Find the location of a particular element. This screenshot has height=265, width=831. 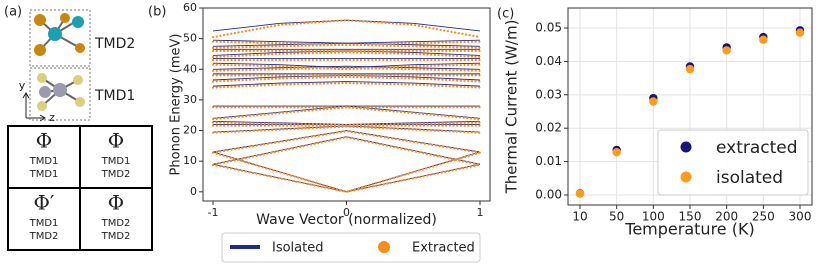

x-tick-label: 10 is located at coordinates (579, 217).